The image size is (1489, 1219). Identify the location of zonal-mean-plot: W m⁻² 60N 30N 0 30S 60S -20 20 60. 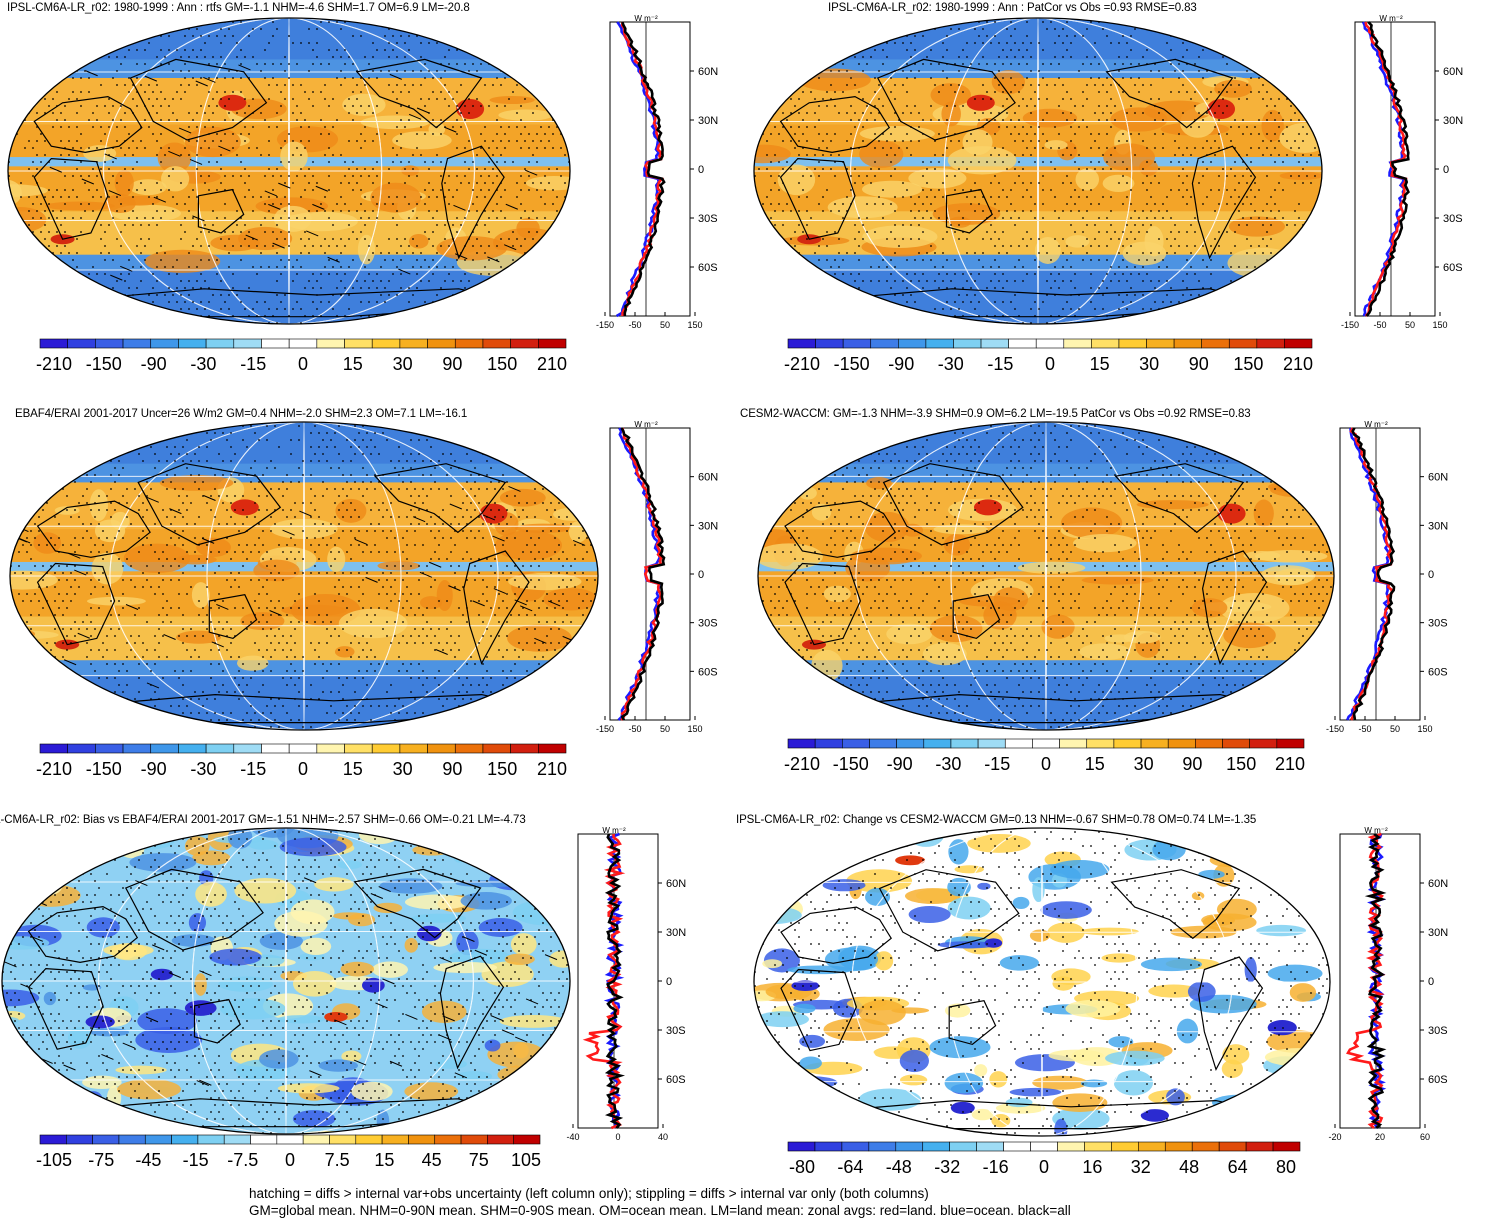
(1388, 984).